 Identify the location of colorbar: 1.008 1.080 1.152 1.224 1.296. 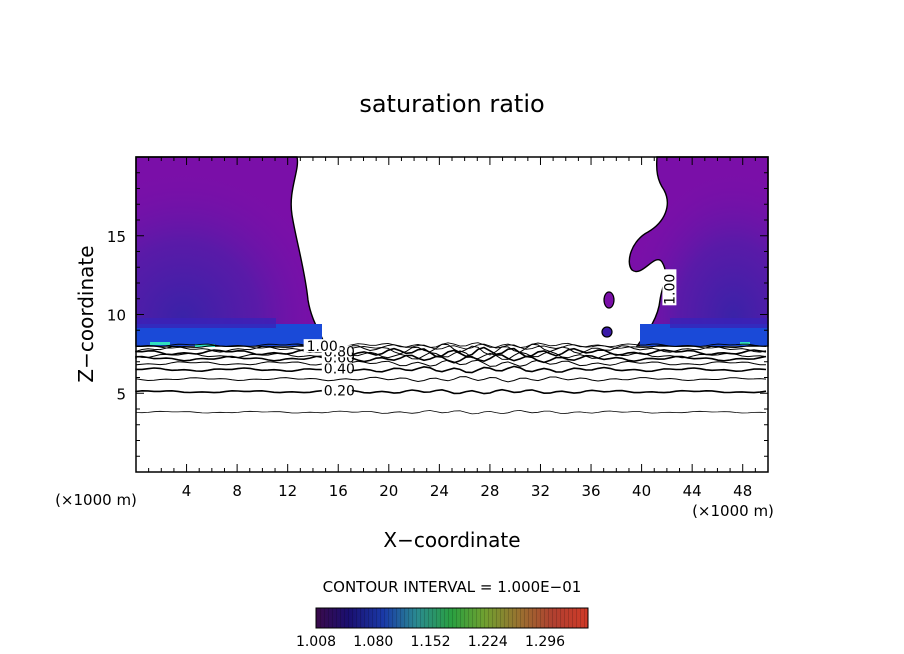
(442, 628).